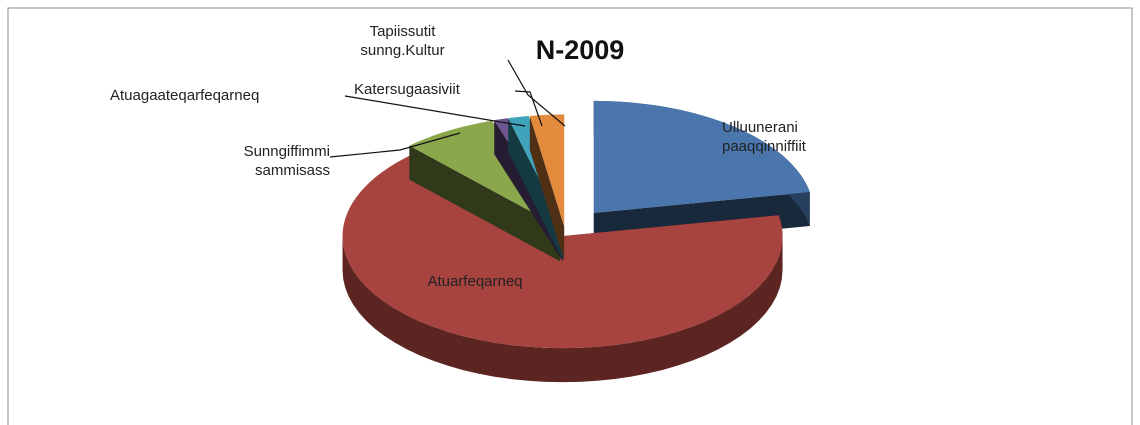  What do you see at coordinates (286, 161) in the screenshot?
I see `slice-label: Sunngiffimmi sammisass` at bounding box center [286, 161].